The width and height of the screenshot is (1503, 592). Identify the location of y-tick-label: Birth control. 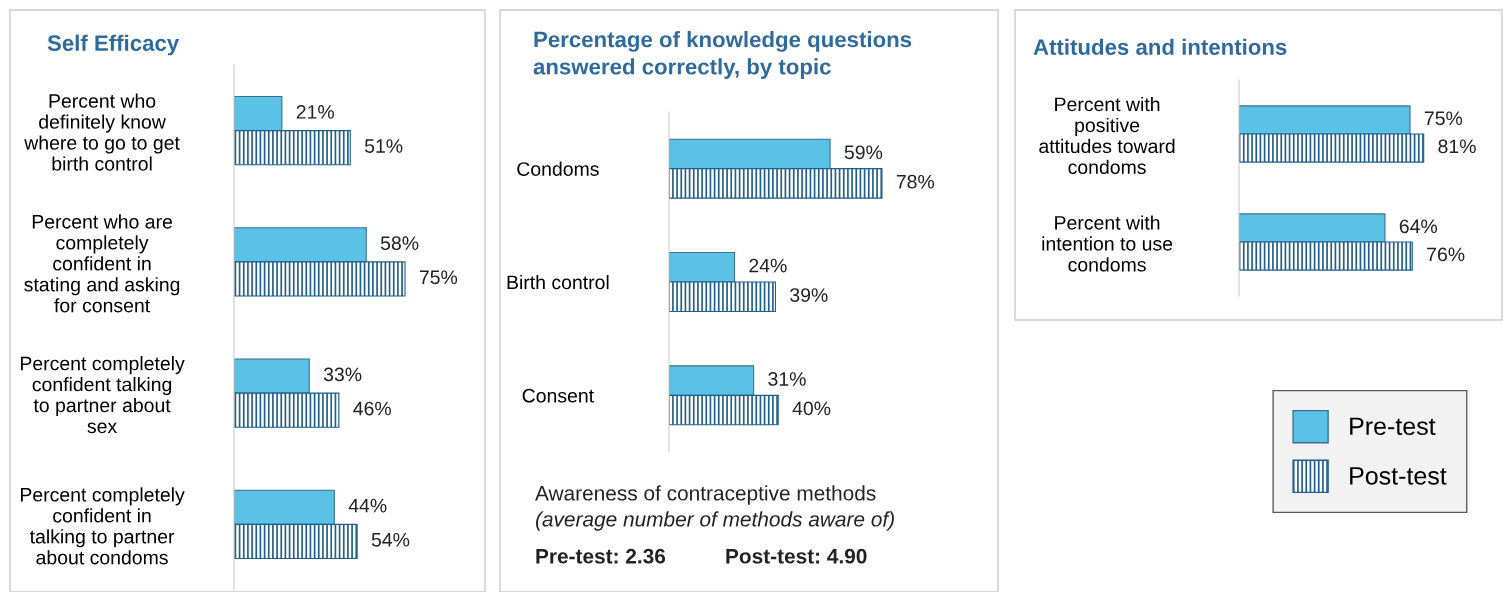
(558, 282).